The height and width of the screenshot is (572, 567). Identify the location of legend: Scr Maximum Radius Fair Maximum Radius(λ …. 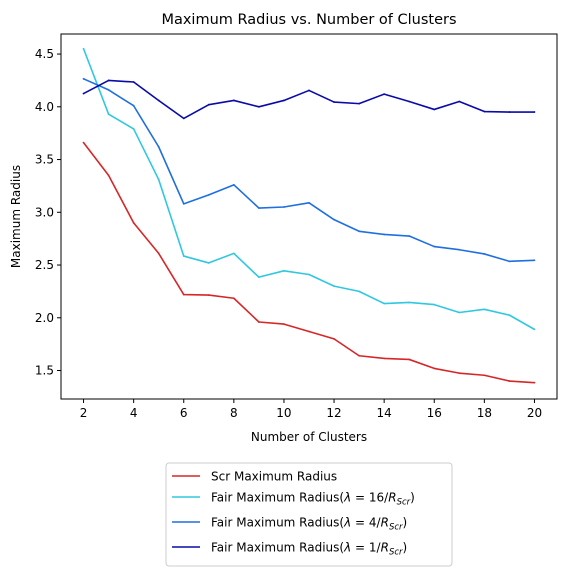
(309, 514).